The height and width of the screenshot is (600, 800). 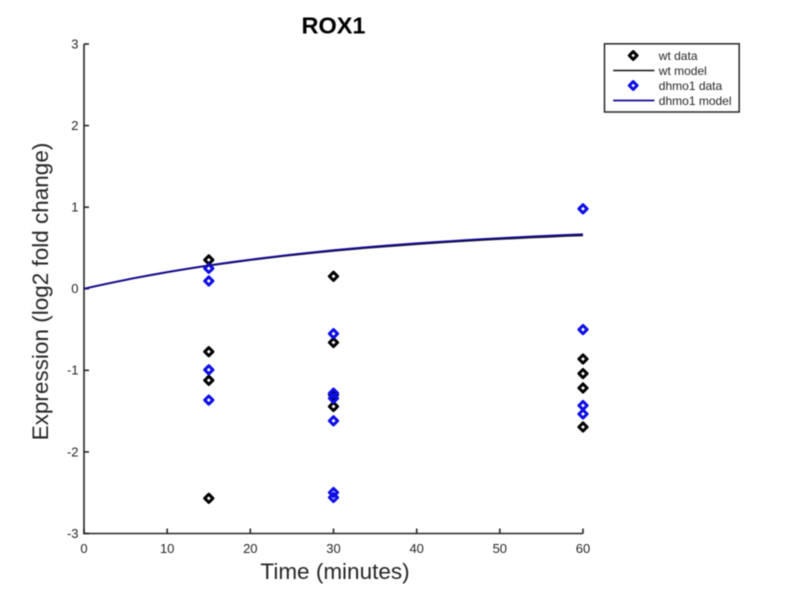 I want to click on svg-text: -2, so click(x=73, y=451).